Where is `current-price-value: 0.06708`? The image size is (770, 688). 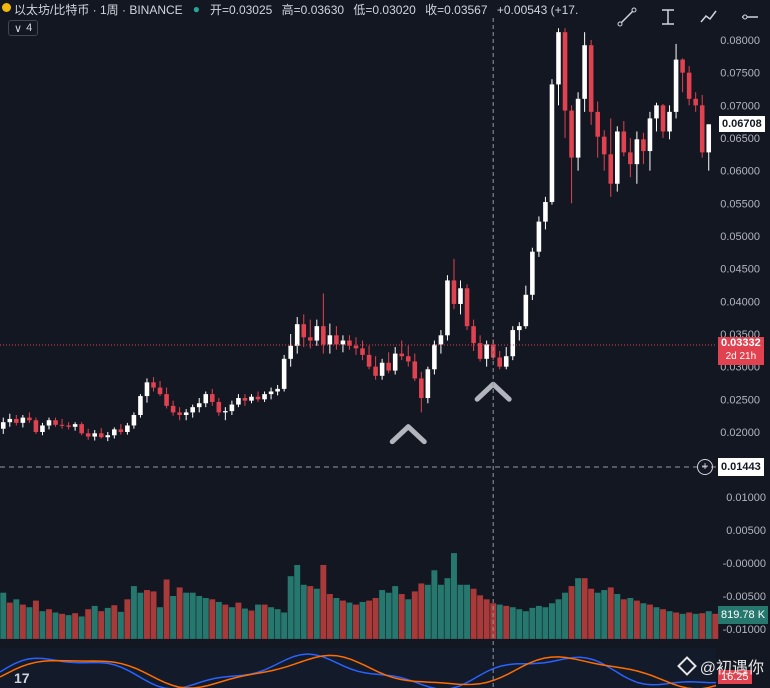 current-price-value: 0.06708 is located at coordinates (742, 124).